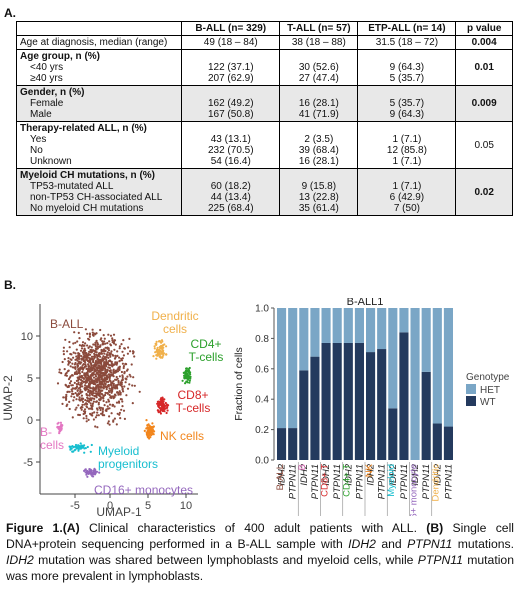 The height and width of the screenshot is (607, 520). What do you see at coordinates (230, 67) in the screenshot?
I see `row-value: 122 (37.1)` at bounding box center [230, 67].